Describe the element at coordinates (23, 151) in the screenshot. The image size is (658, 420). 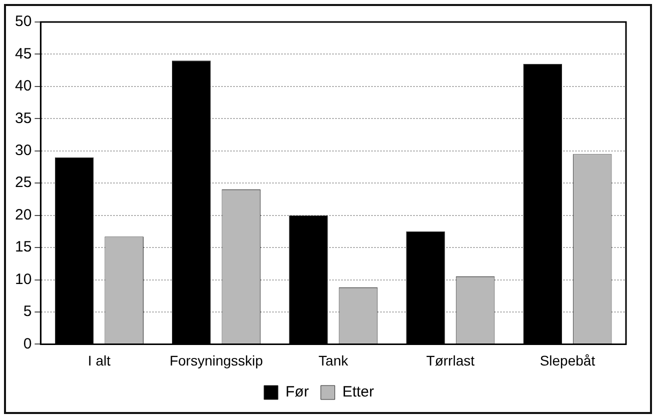
I see `y-tick-label: 30` at that location.